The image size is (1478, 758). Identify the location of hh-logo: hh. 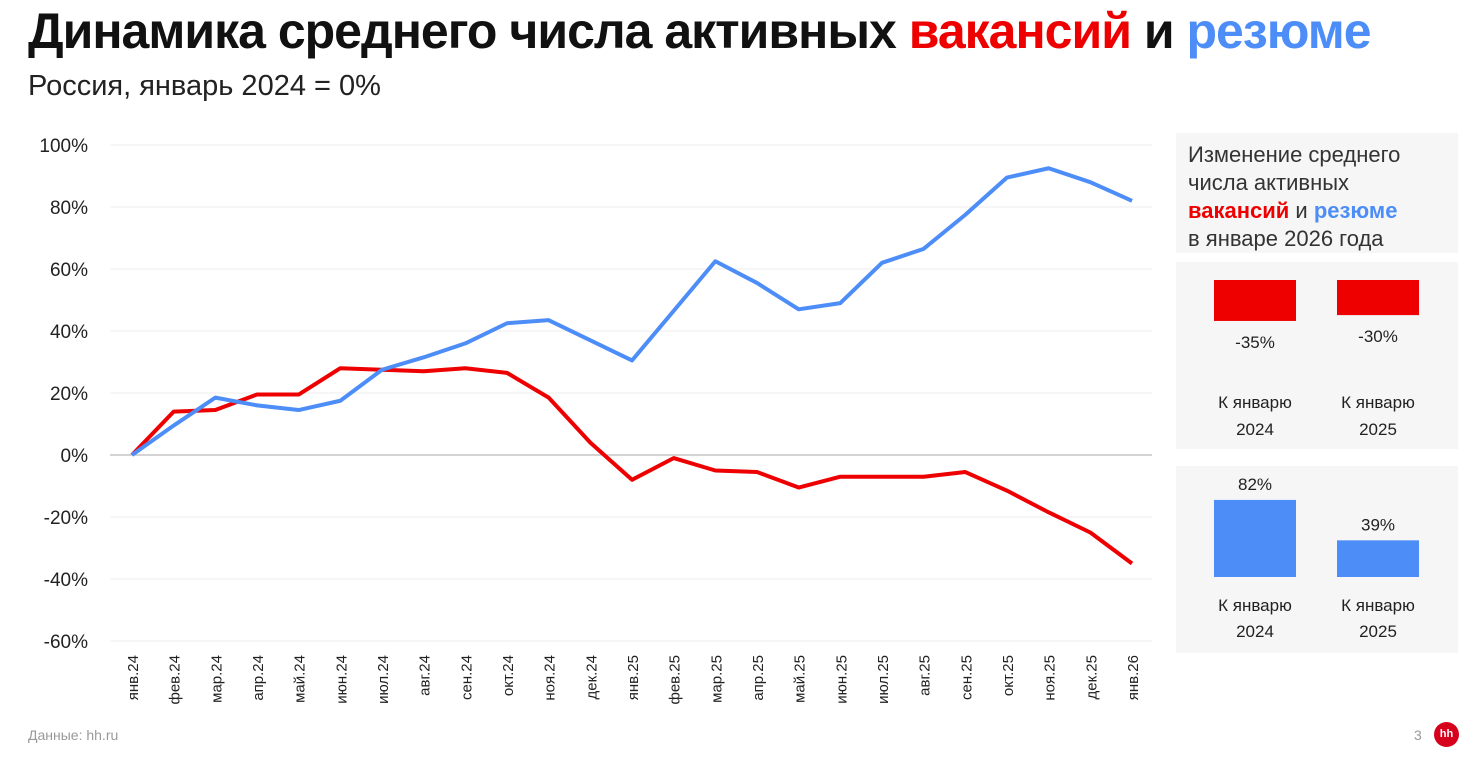
(1446, 734).